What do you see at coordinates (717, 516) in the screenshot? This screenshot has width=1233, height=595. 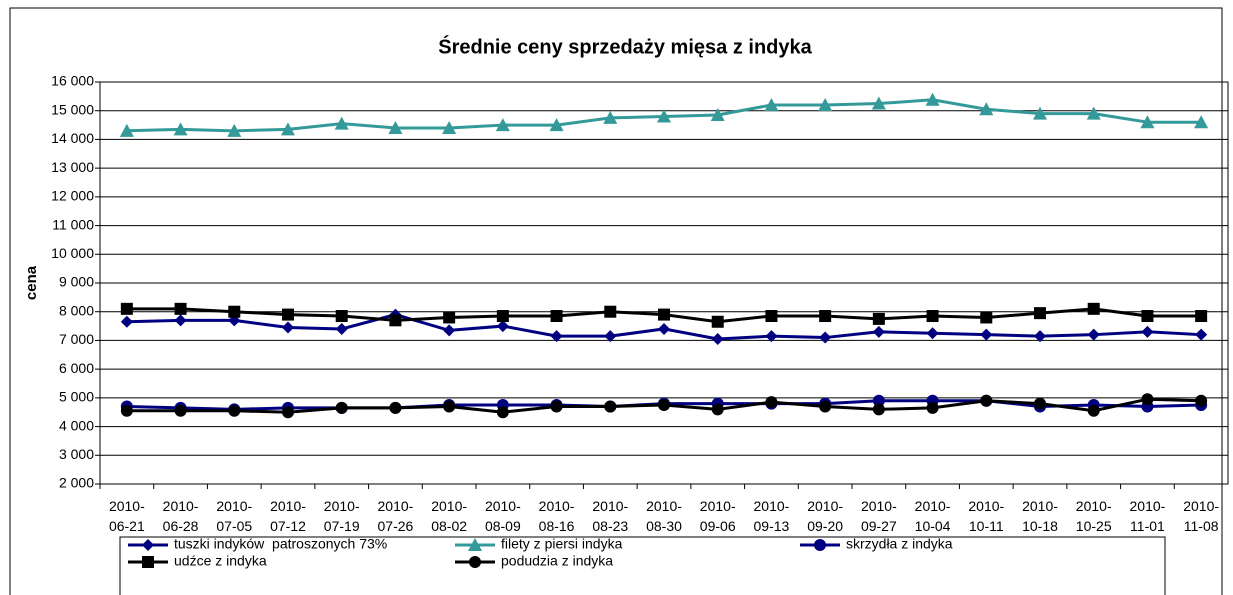 I see `x-tick-label: 2010-09-06` at bounding box center [717, 516].